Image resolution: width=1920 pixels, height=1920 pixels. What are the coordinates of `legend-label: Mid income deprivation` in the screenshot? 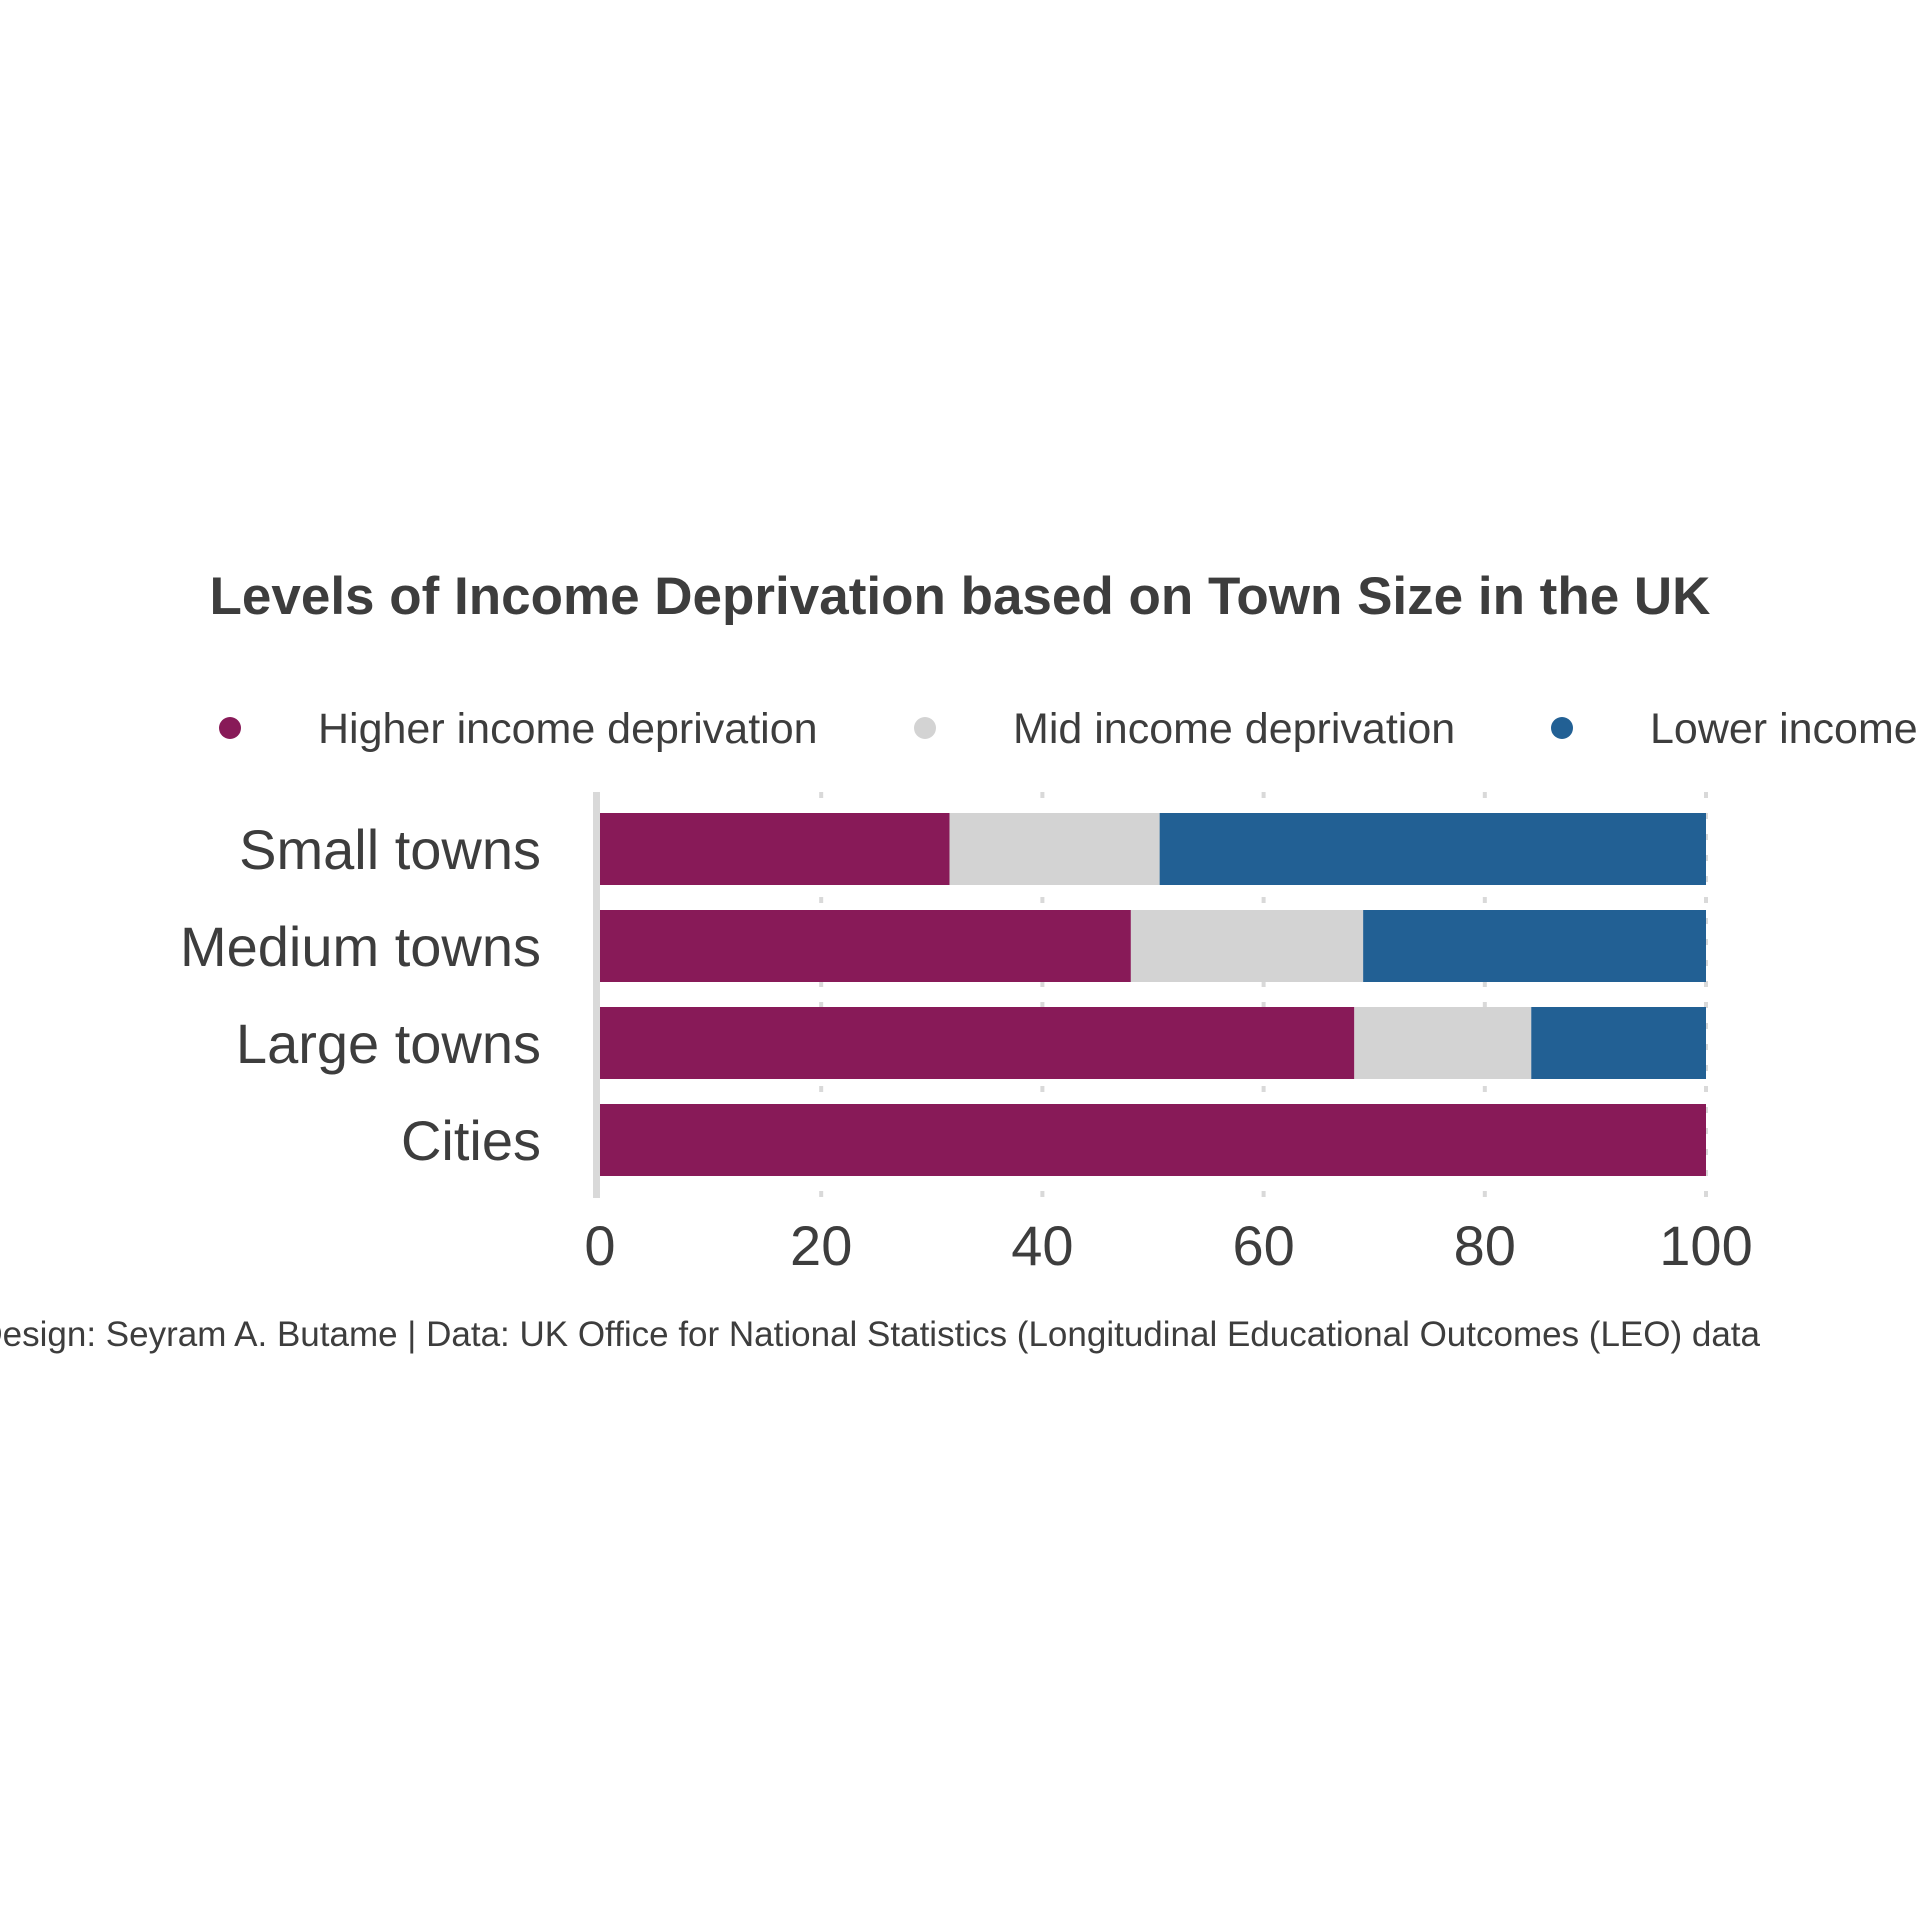 It's located at (1234, 729).